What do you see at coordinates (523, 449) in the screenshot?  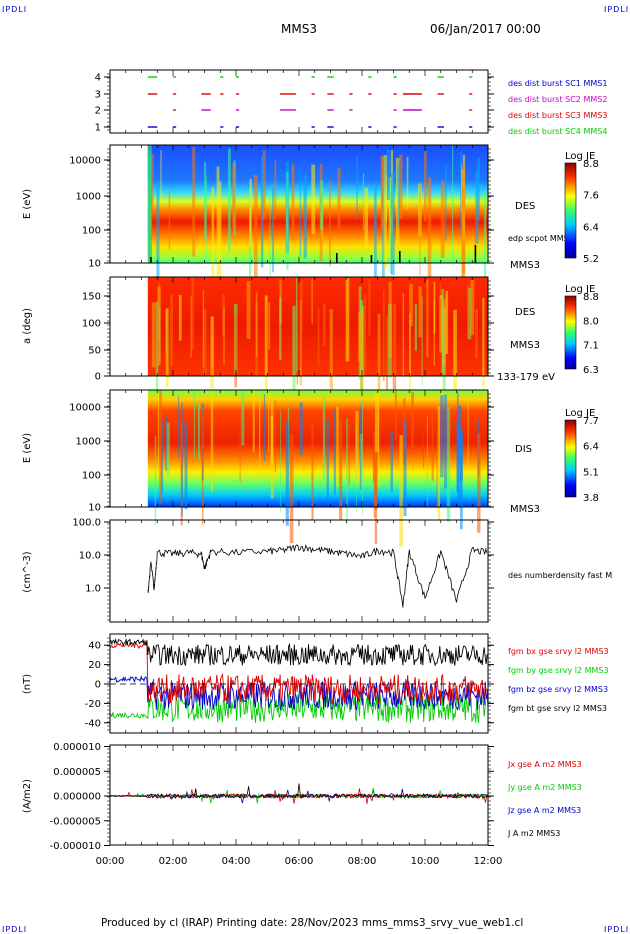 I see `dis-energy-right-label: DIS` at bounding box center [523, 449].